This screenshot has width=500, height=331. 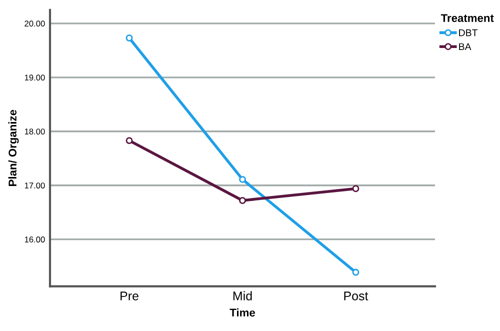 What do you see at coordinates (34, 239) in the screenshot?
I see `y-tick-label: 16.00` at bounding box center [34, 239].